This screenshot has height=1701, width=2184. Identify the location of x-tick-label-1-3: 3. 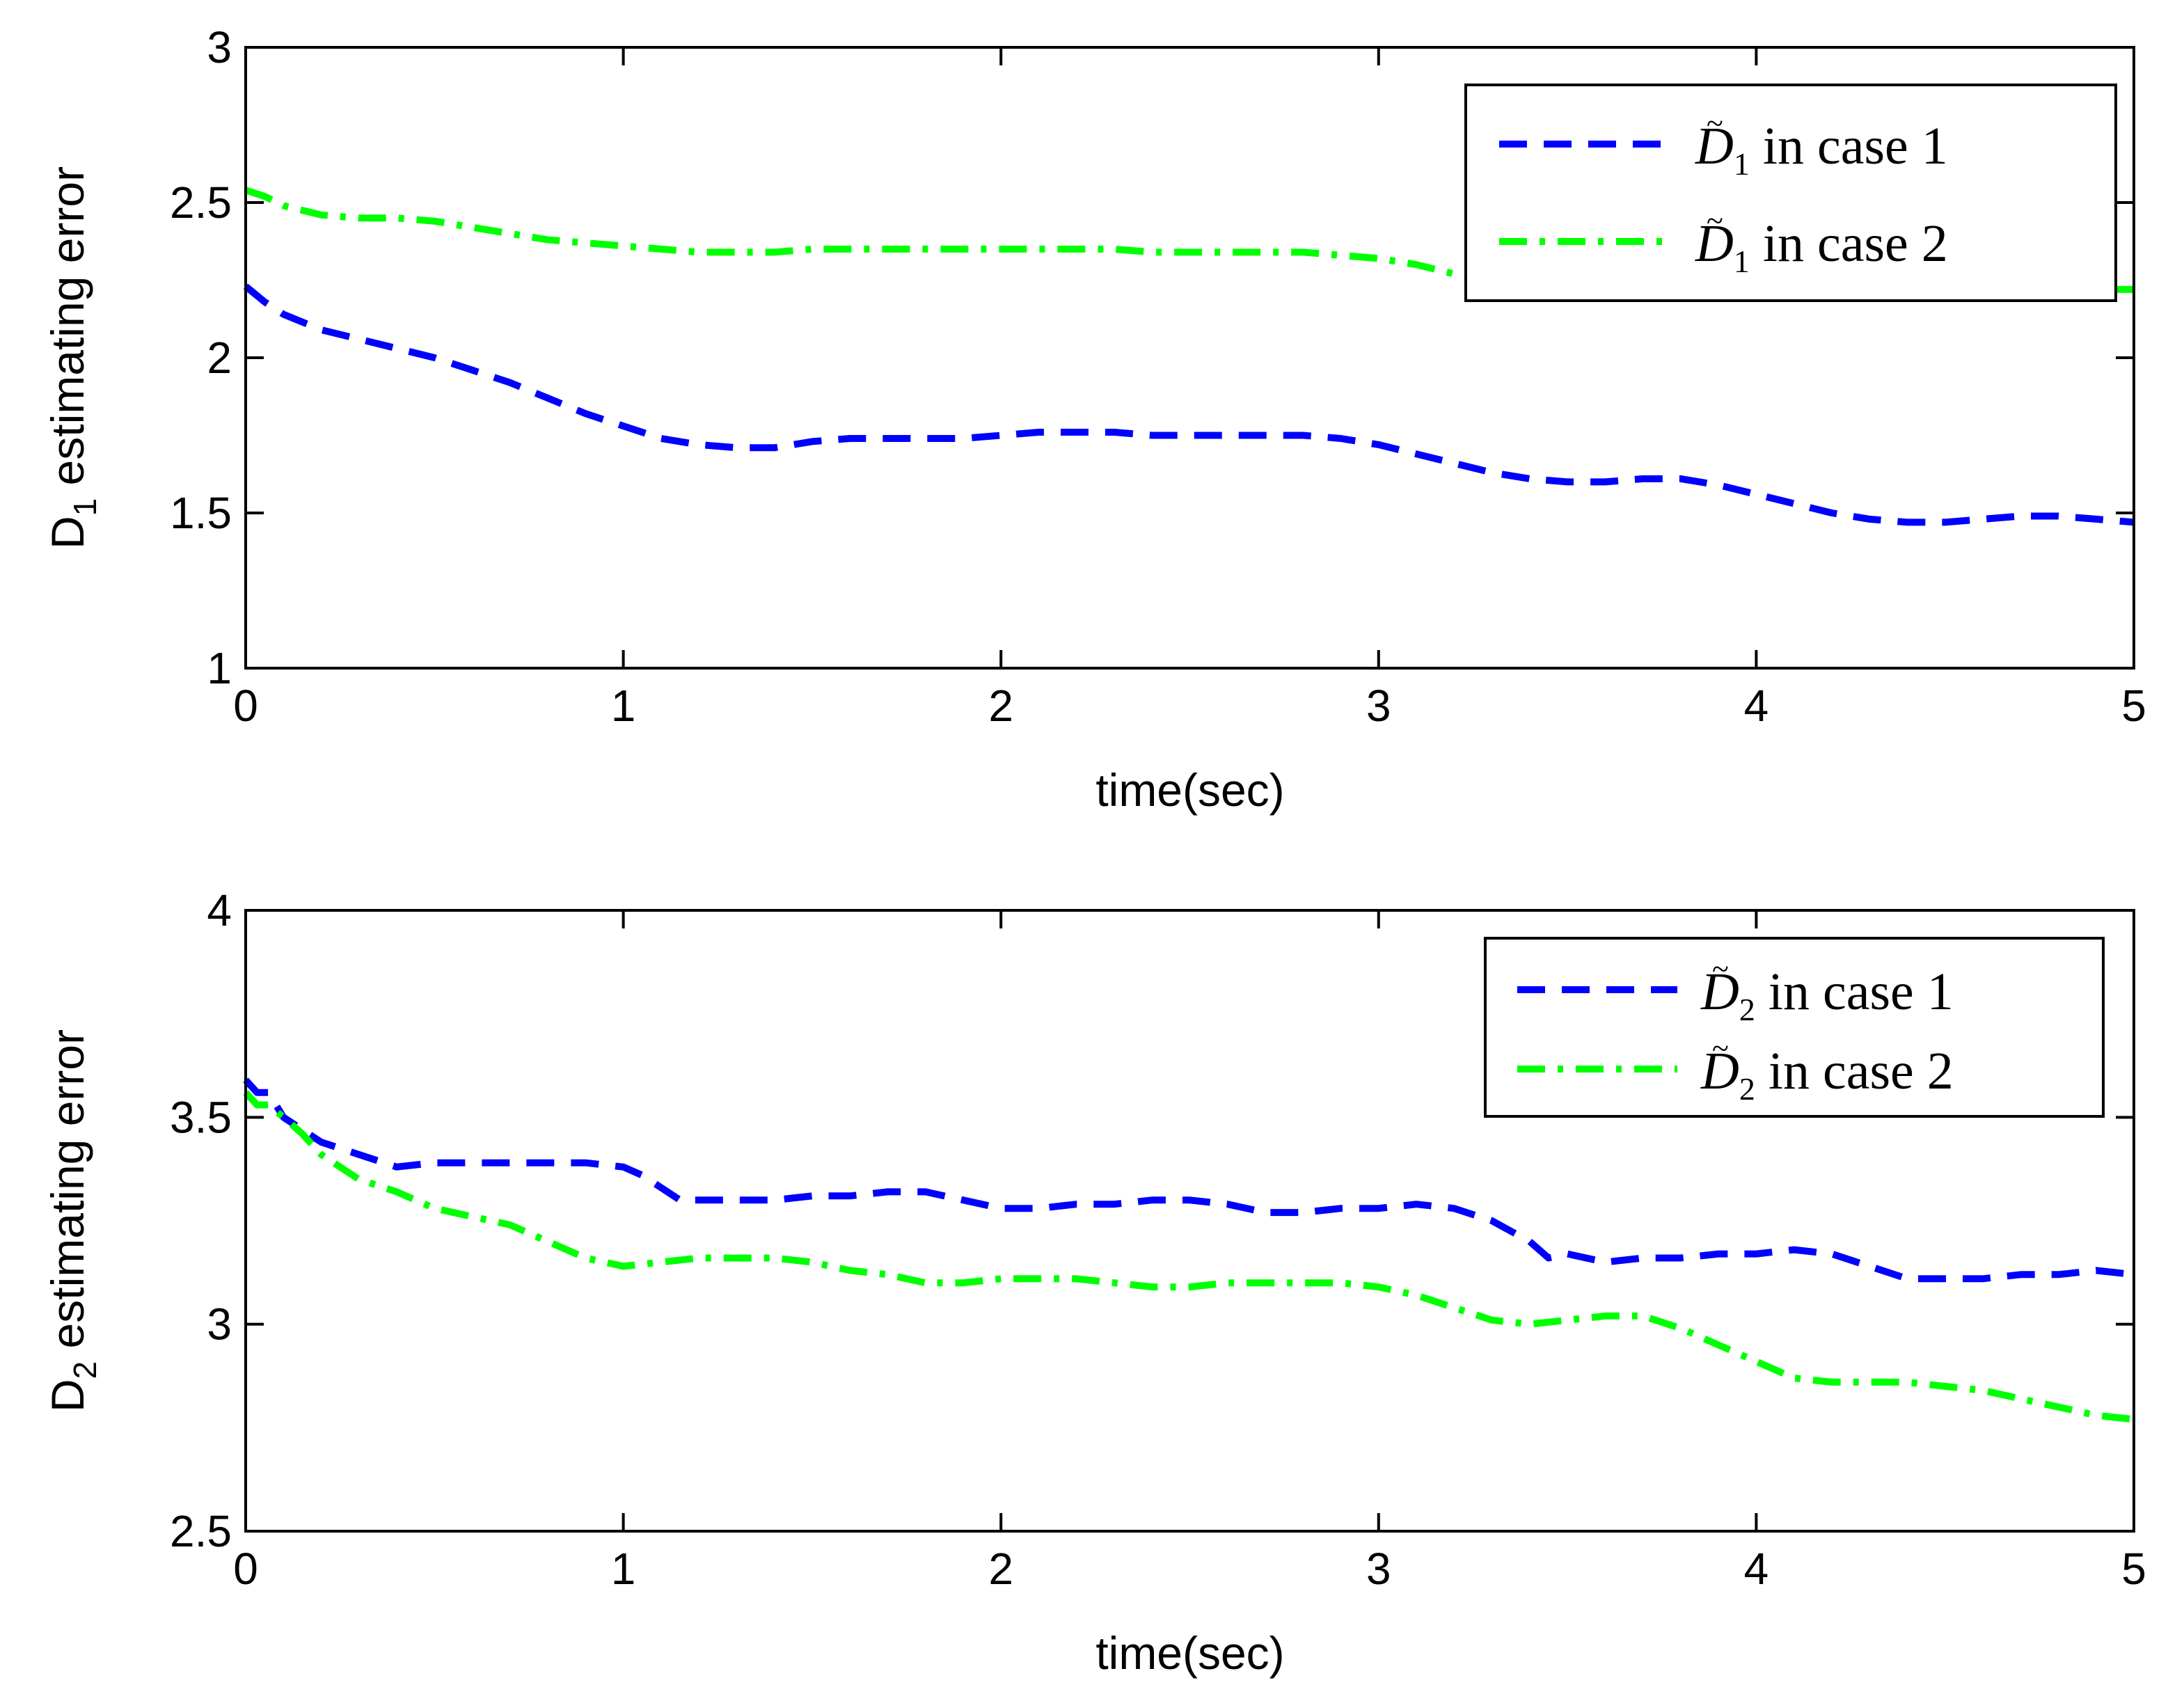
(1378, 706).